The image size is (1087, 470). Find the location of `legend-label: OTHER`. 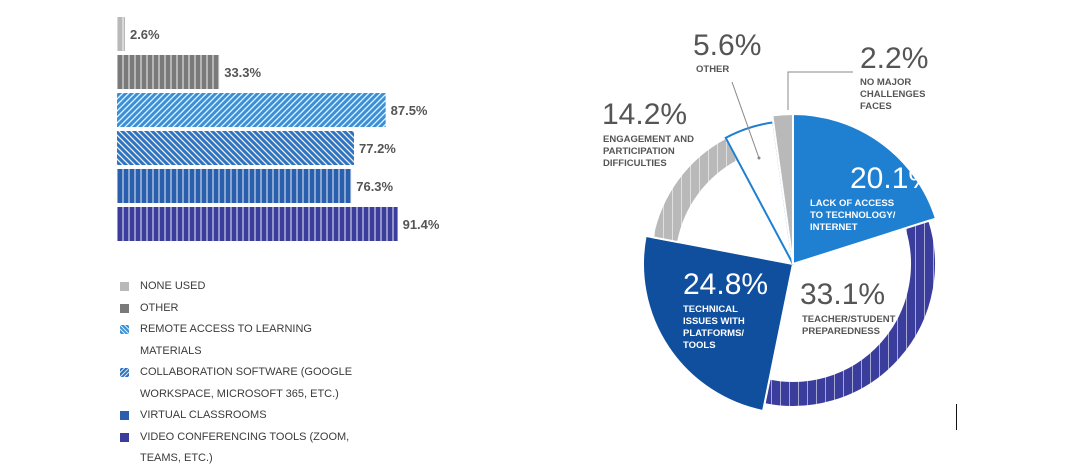

legend-label: OTHER is located at coordinates (159, 307).